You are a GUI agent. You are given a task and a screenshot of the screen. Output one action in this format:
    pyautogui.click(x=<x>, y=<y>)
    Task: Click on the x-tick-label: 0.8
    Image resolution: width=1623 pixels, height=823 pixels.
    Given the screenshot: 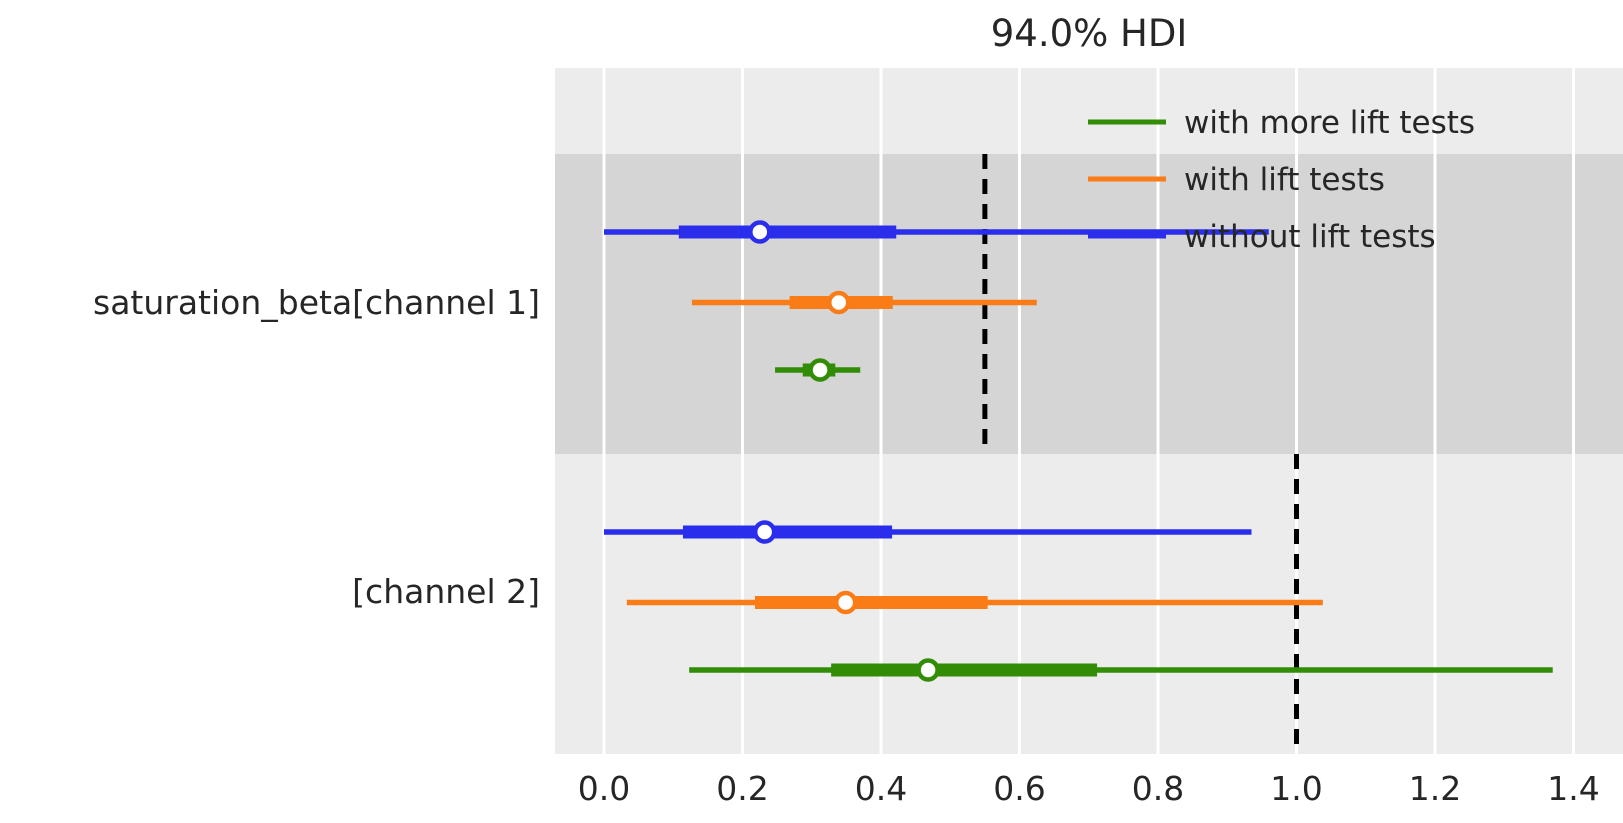 What is the action you would take?
    pyautogui.click(x=1158, y=788)
    